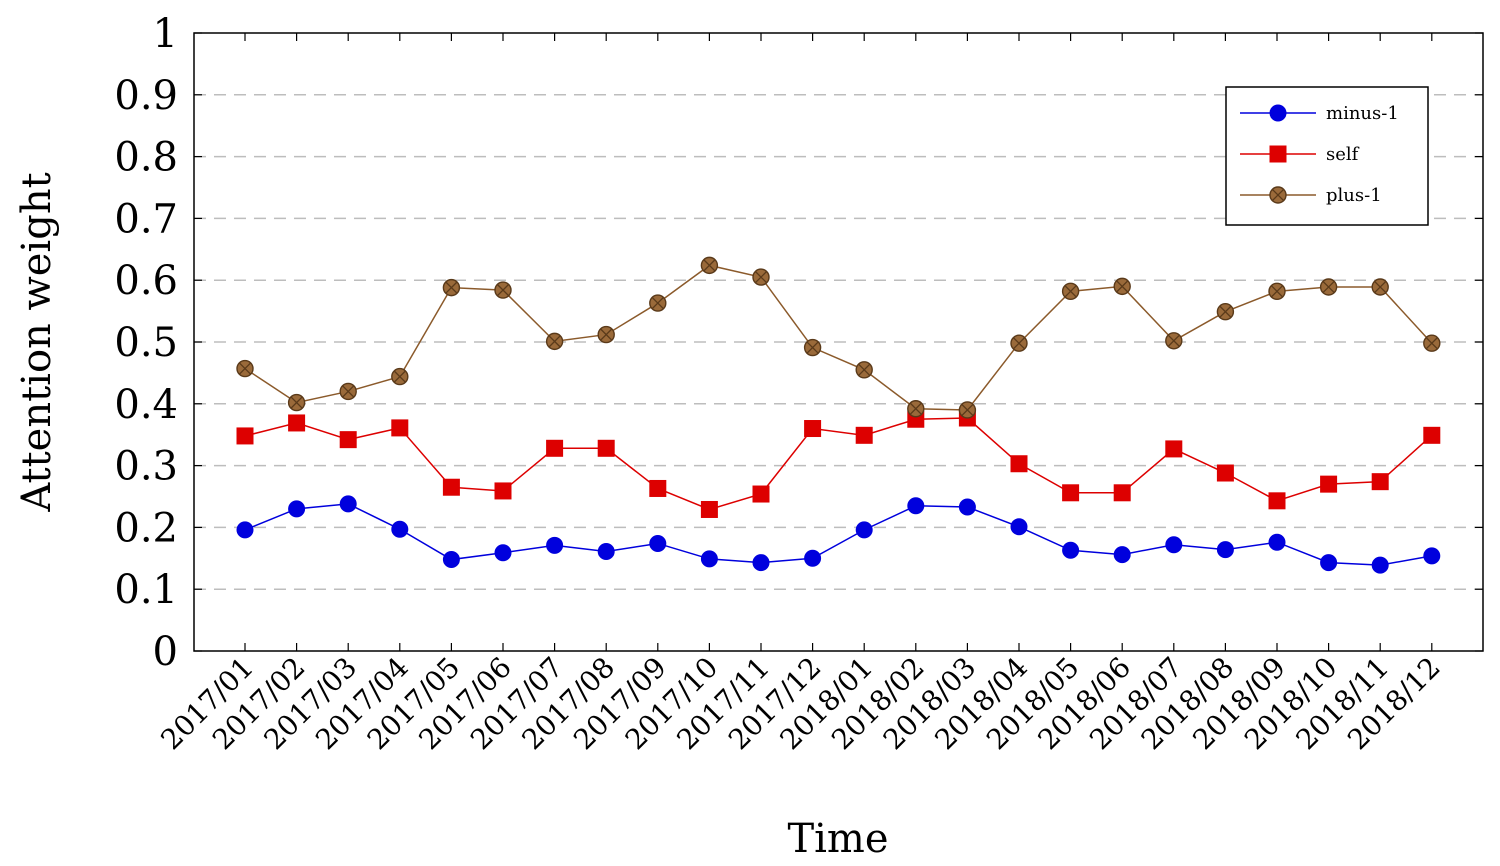  Describe the element at coordinates (146, 467) in the screenshot. I see `y-tick-label: 0.3` at that location.